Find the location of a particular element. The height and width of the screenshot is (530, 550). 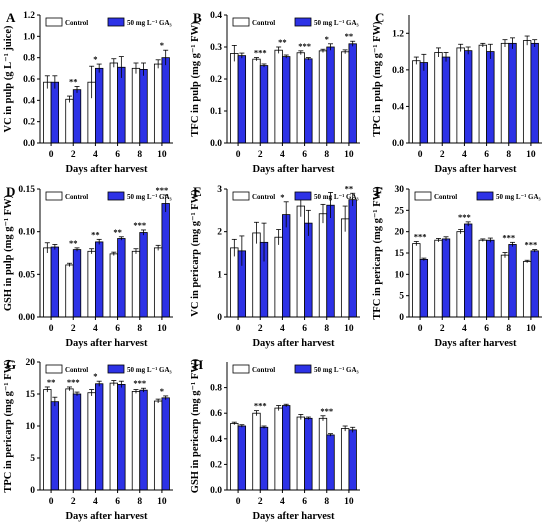

y-tick-label: 30 is located at coordinates (400, 190).